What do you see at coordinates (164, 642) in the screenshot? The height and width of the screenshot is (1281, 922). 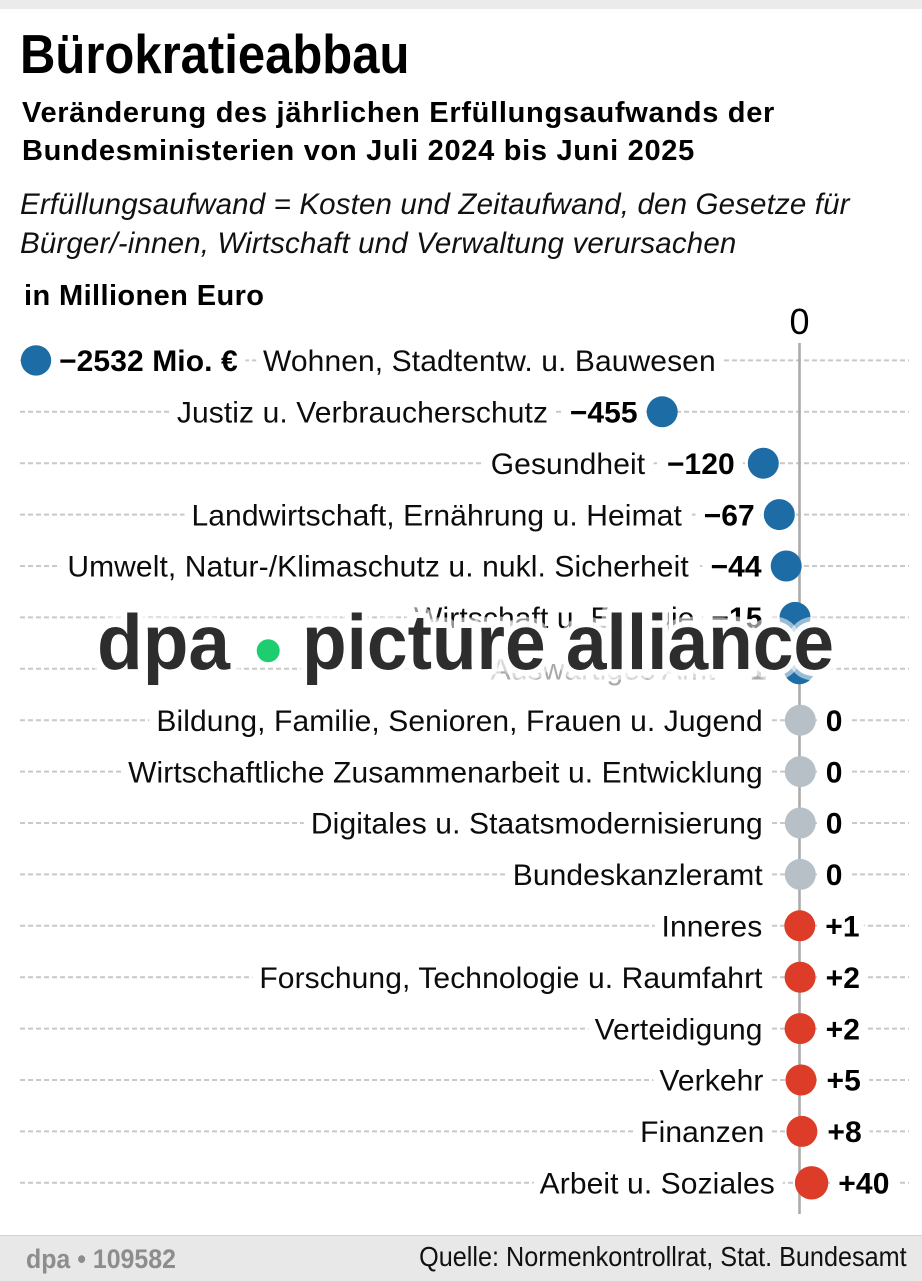 I see `svg-text: dpa` at bounding box center [164, 642].